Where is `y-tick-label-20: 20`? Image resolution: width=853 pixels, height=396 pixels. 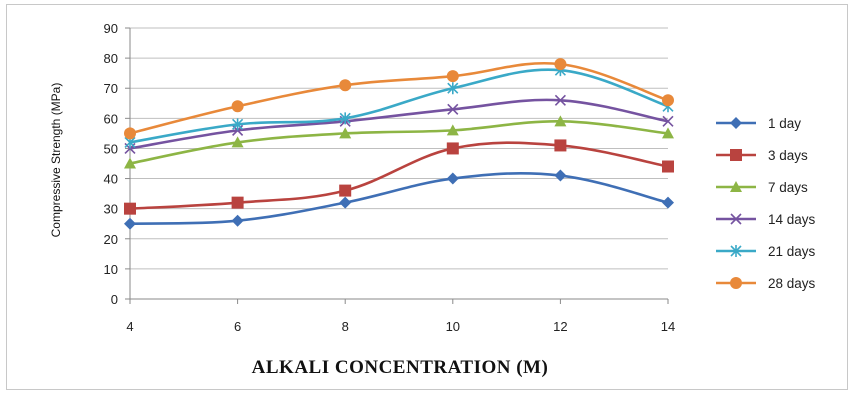 y-tick-label-20: 20 is located at coordinates (111, 239).